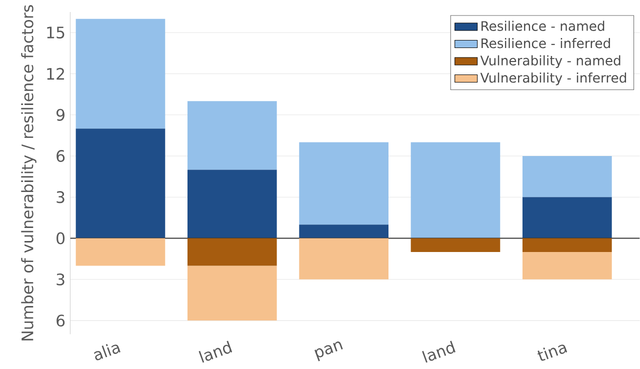  Describe the element at coordinates (328, 352) in the screenshot. I see `x-tick-label: pan` at that location.